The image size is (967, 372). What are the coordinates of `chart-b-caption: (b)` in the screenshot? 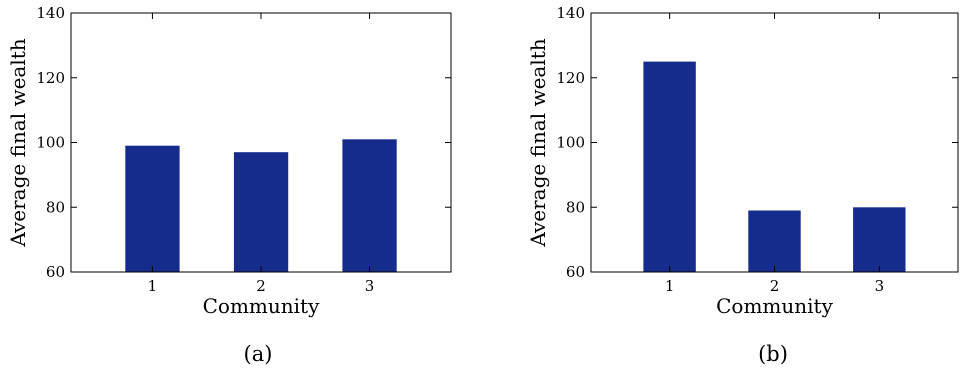 It's located at (773, 354).